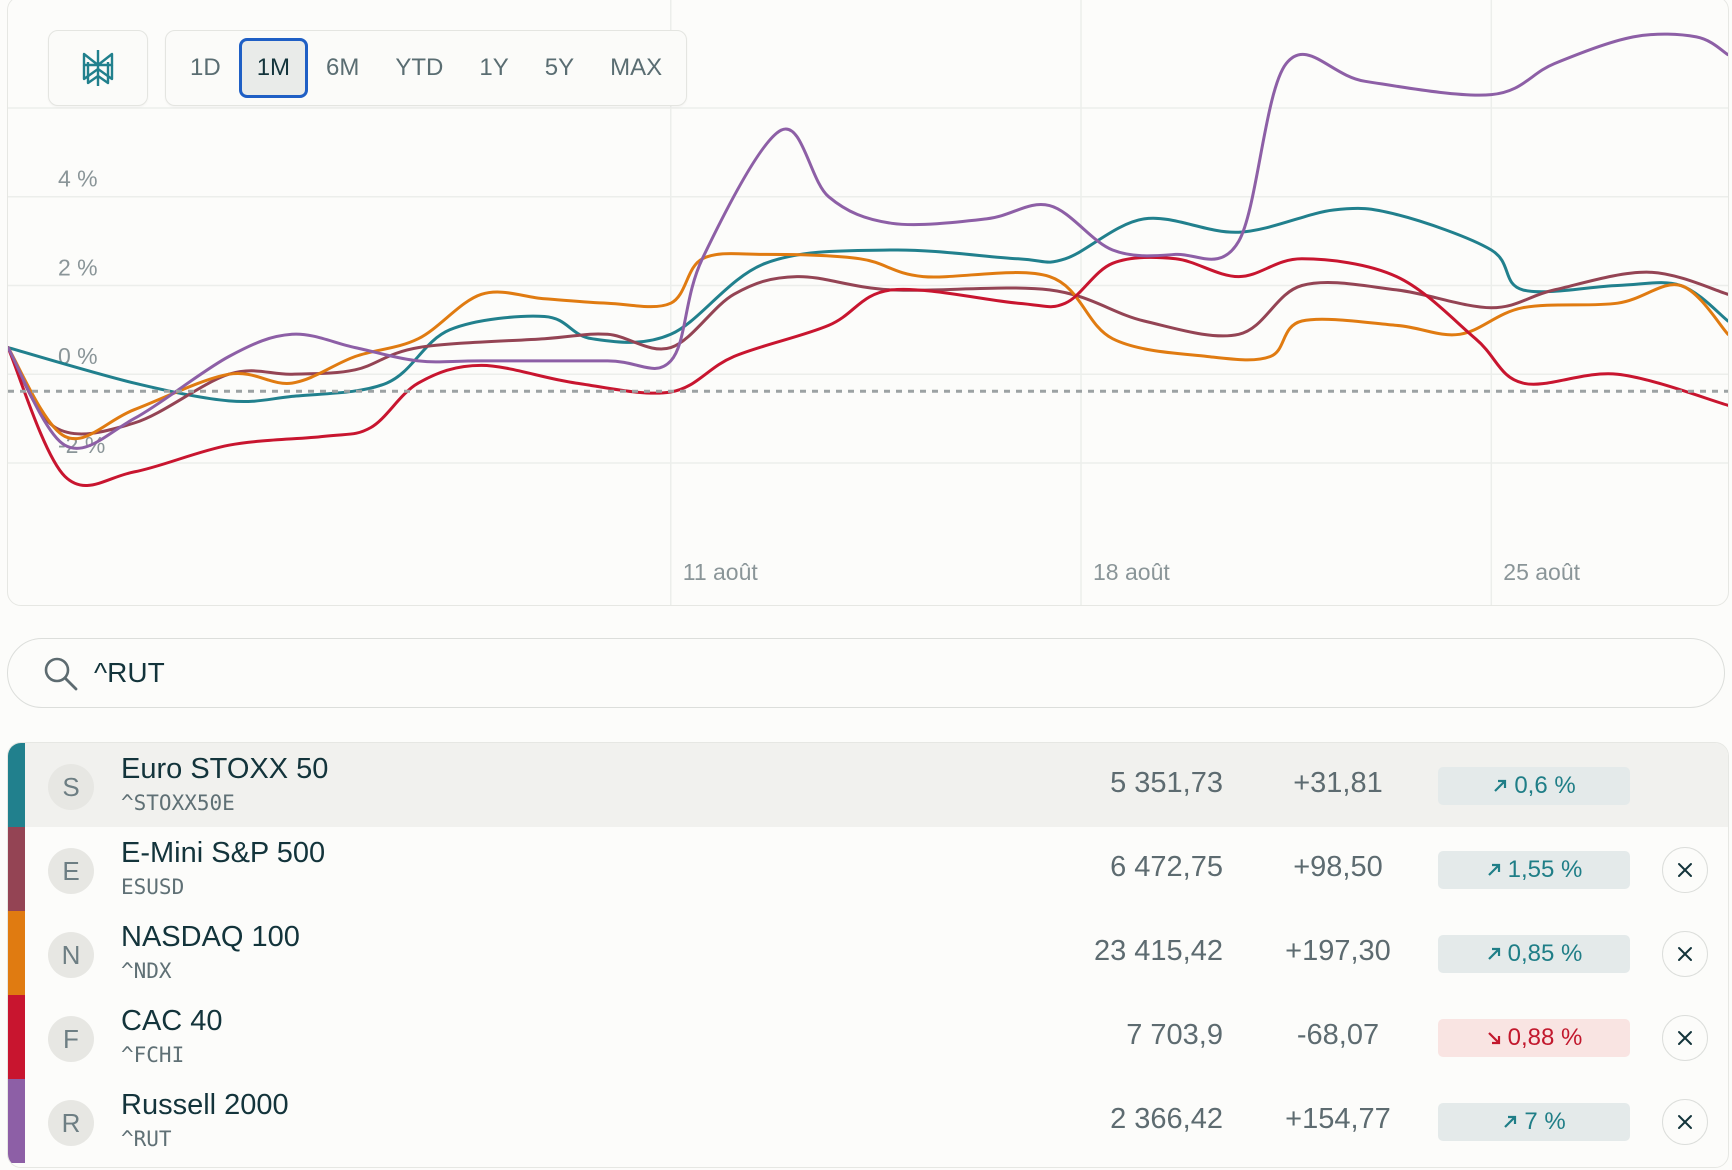  I want to click on index-row: N NASDAQ 100 ^NDX 23 415,42 +197,30 0,85 %, so click(868, 953).